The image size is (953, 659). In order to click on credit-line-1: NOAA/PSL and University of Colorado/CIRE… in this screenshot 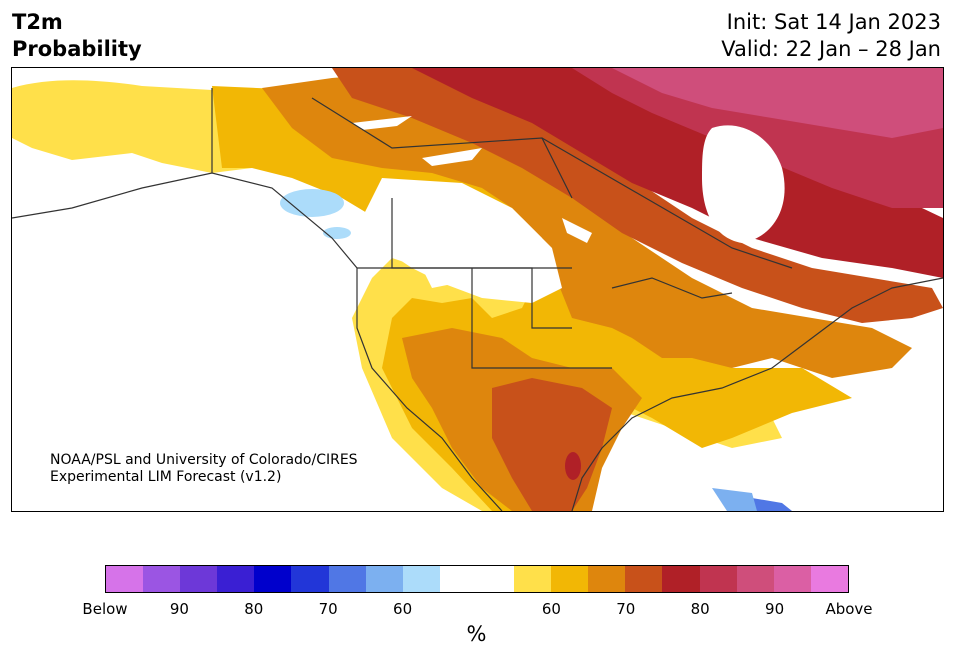, I will do `click(204, 460)`.